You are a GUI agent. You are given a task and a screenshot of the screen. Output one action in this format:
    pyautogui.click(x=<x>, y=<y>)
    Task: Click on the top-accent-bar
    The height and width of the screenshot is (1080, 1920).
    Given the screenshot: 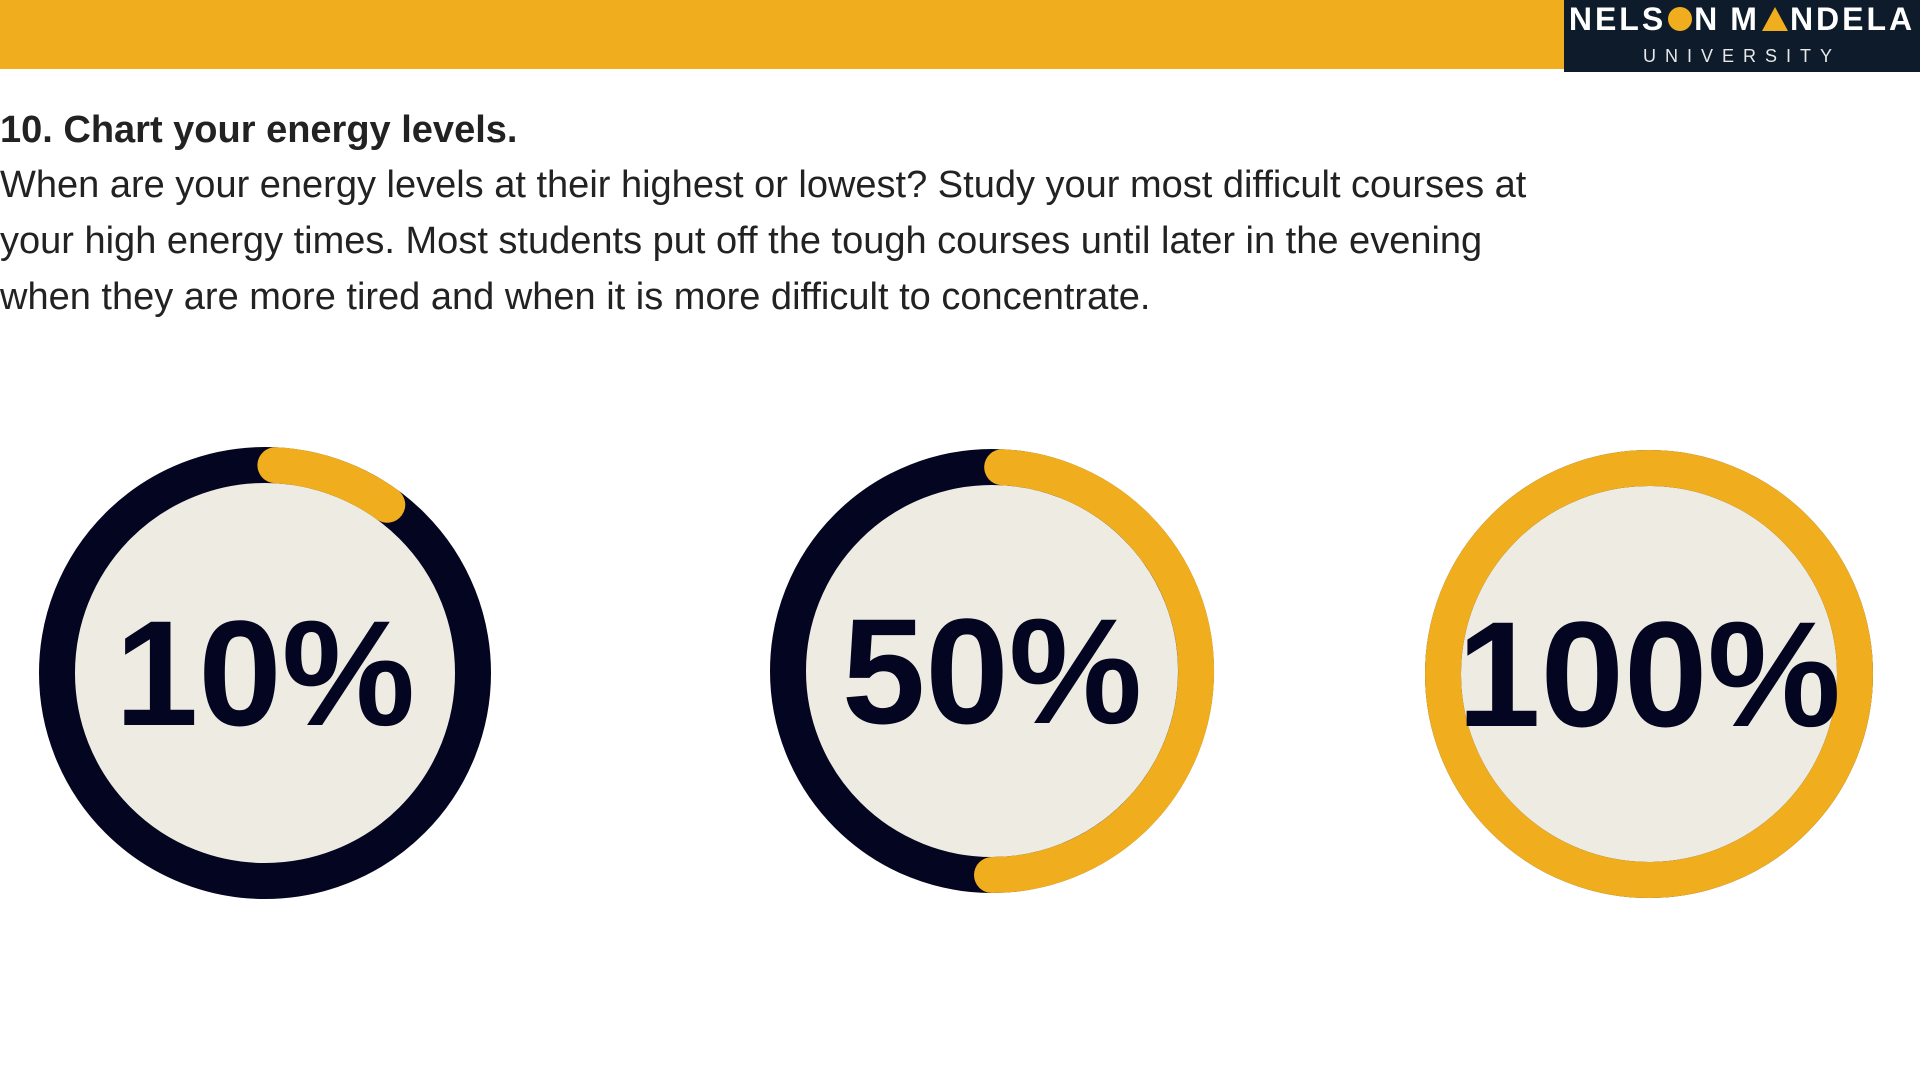 What is the action you would take?
    pyautogui.click(x=782, y=34)
    